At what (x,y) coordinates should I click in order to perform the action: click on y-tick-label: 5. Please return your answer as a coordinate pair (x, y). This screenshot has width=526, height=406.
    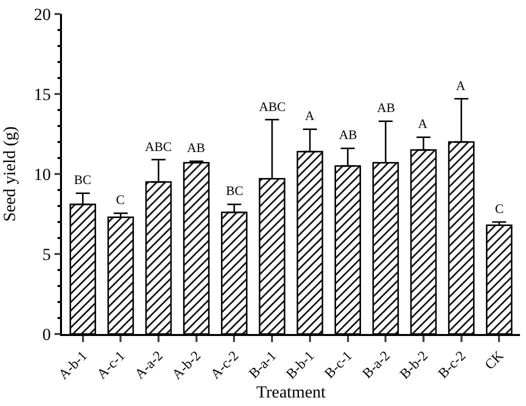
    Looking at the image, I should click on (46, 254).